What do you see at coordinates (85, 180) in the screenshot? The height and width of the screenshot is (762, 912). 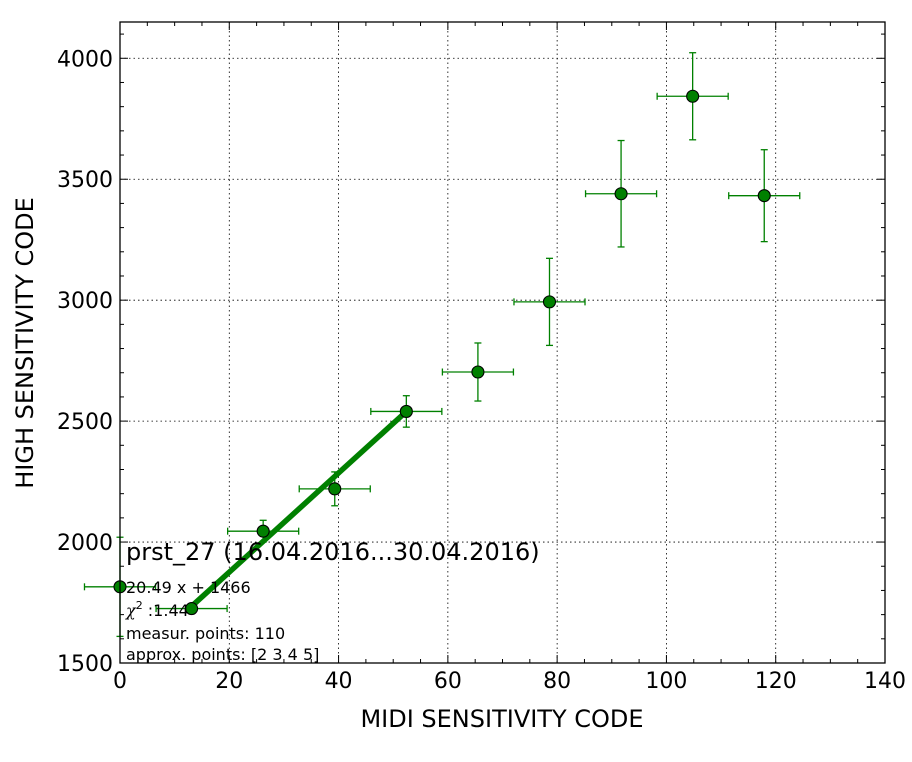 I see `y-tick-label: 3500` at bounding box center [85, 180].